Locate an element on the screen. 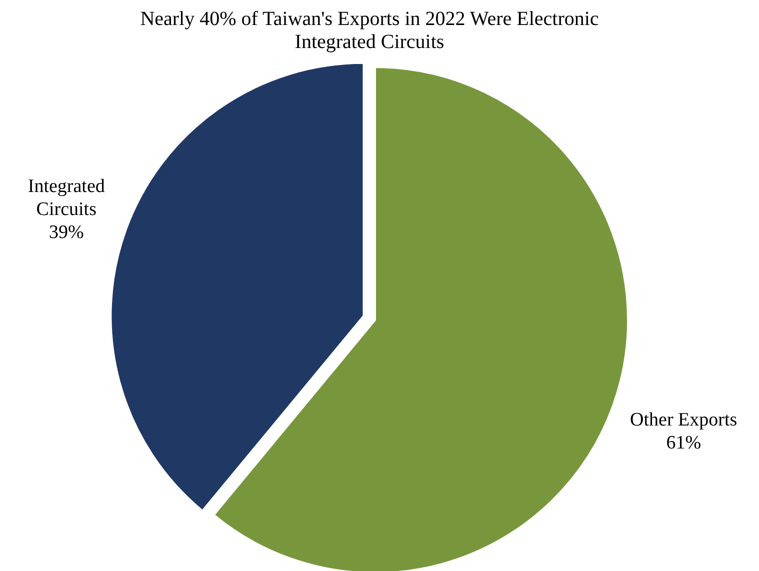  chart-title: Nearly 40% of Taiwan's Exports in 2022 Were Electronic Integrated Circuits is located at coordinates (369, 30).